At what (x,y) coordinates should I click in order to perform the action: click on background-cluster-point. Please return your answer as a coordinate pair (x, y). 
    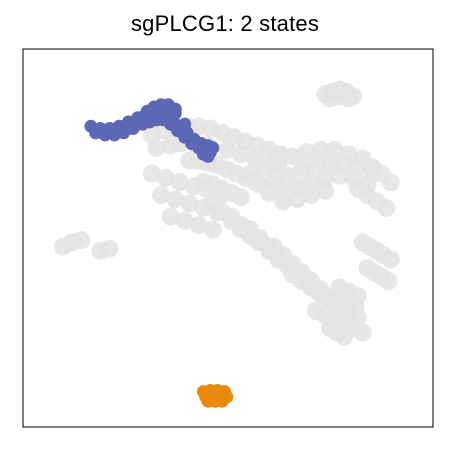
    Looking at the image, I should click on (348, 98).